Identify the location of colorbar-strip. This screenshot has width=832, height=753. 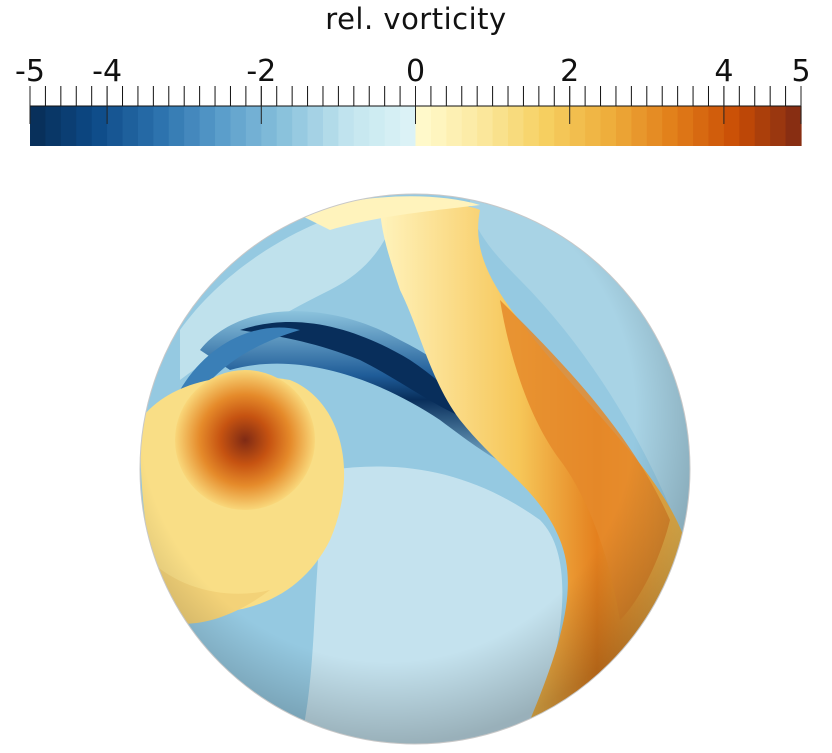
(416, 126).